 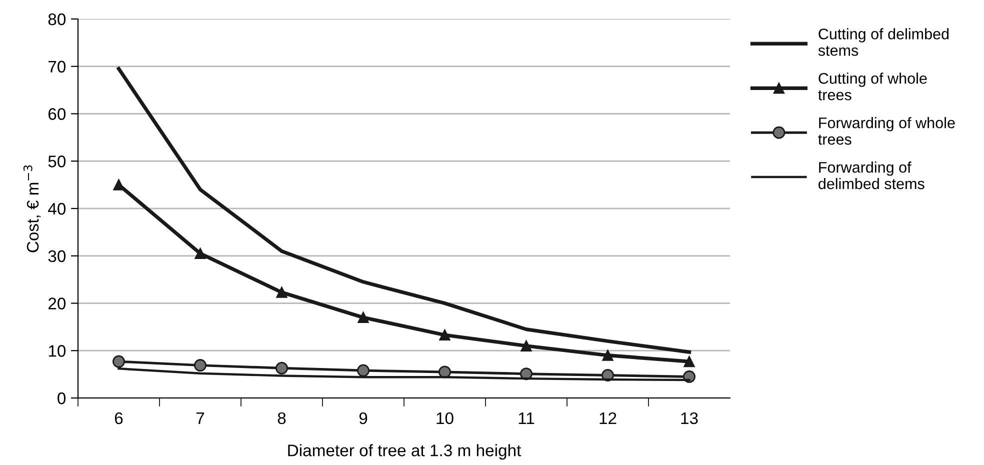 What do you see at coordinates (608, 418) in the screenshot?
I see `x-tick-label: 12` at bounding box center [608, 418].